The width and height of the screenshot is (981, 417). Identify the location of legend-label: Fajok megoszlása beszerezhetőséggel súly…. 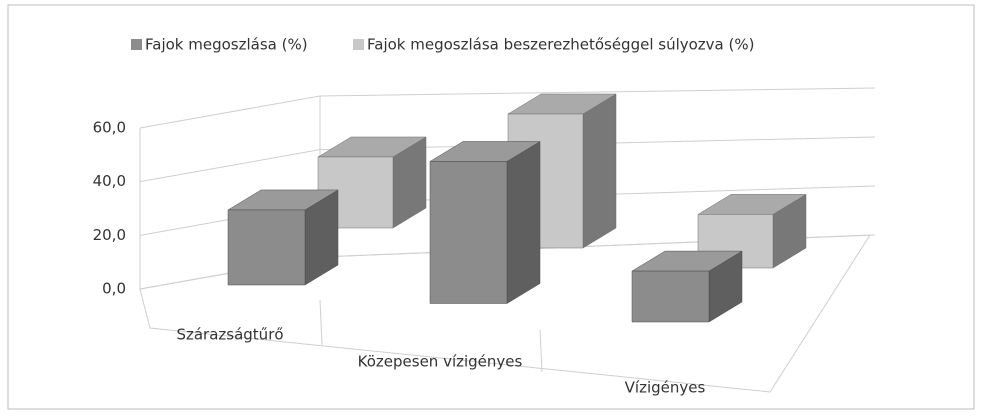
(560, 45).